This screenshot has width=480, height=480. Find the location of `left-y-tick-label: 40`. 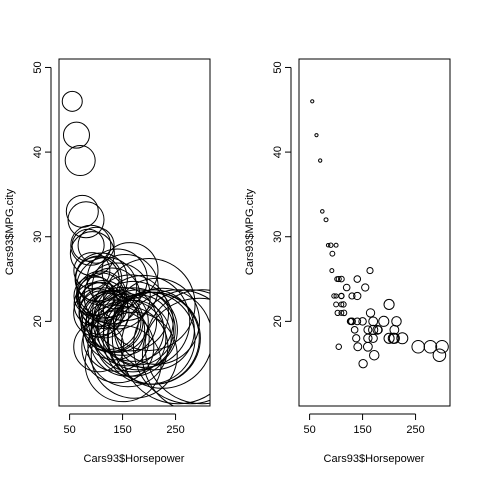

left-y-tick-label: 40 is located at coordinates (38, 152).